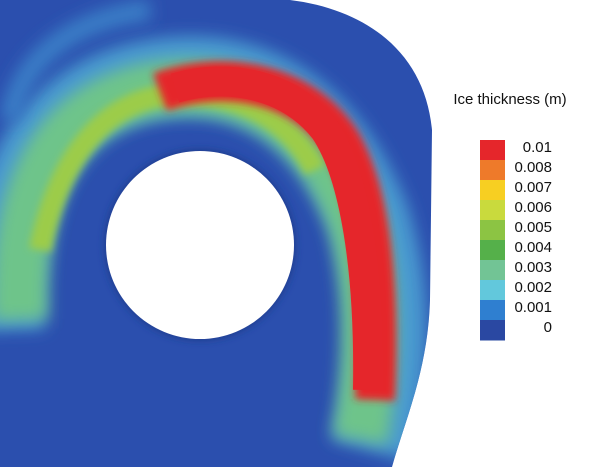 Image resolution: width=606 pixels, height=467 pixels. I want to click on colorbar-tick-label: 0.01, so click(537, 147).